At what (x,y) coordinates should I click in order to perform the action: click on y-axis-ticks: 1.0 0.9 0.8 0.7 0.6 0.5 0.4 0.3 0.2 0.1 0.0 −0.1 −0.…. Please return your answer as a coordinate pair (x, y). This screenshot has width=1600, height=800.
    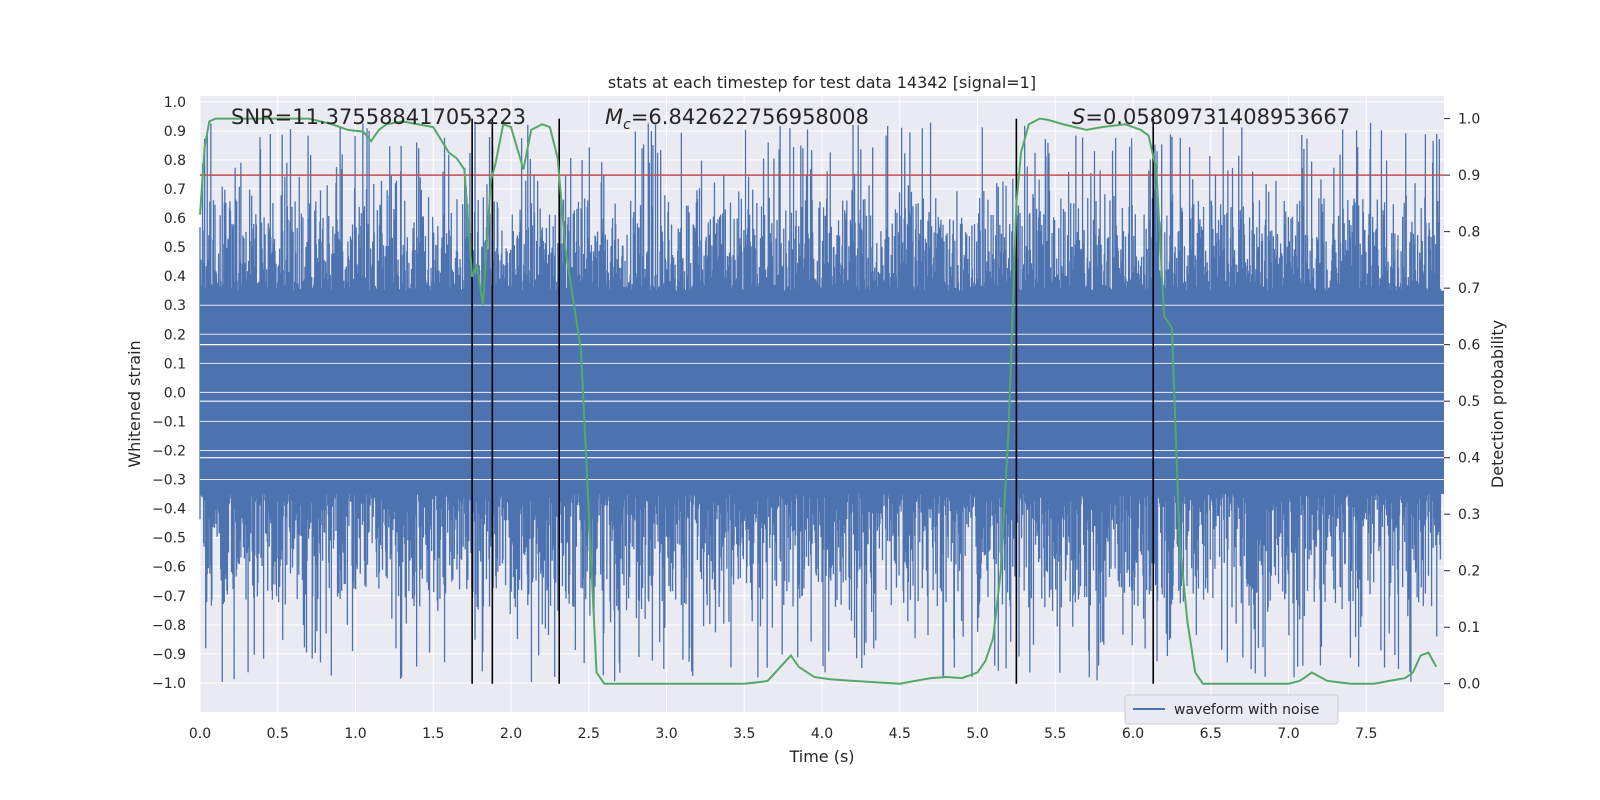
    Looking at the image, I should click on (169, 393).